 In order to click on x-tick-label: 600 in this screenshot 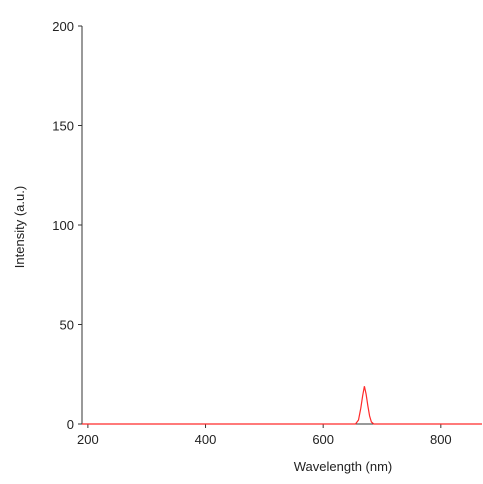, I will do `click(323, 439)`.